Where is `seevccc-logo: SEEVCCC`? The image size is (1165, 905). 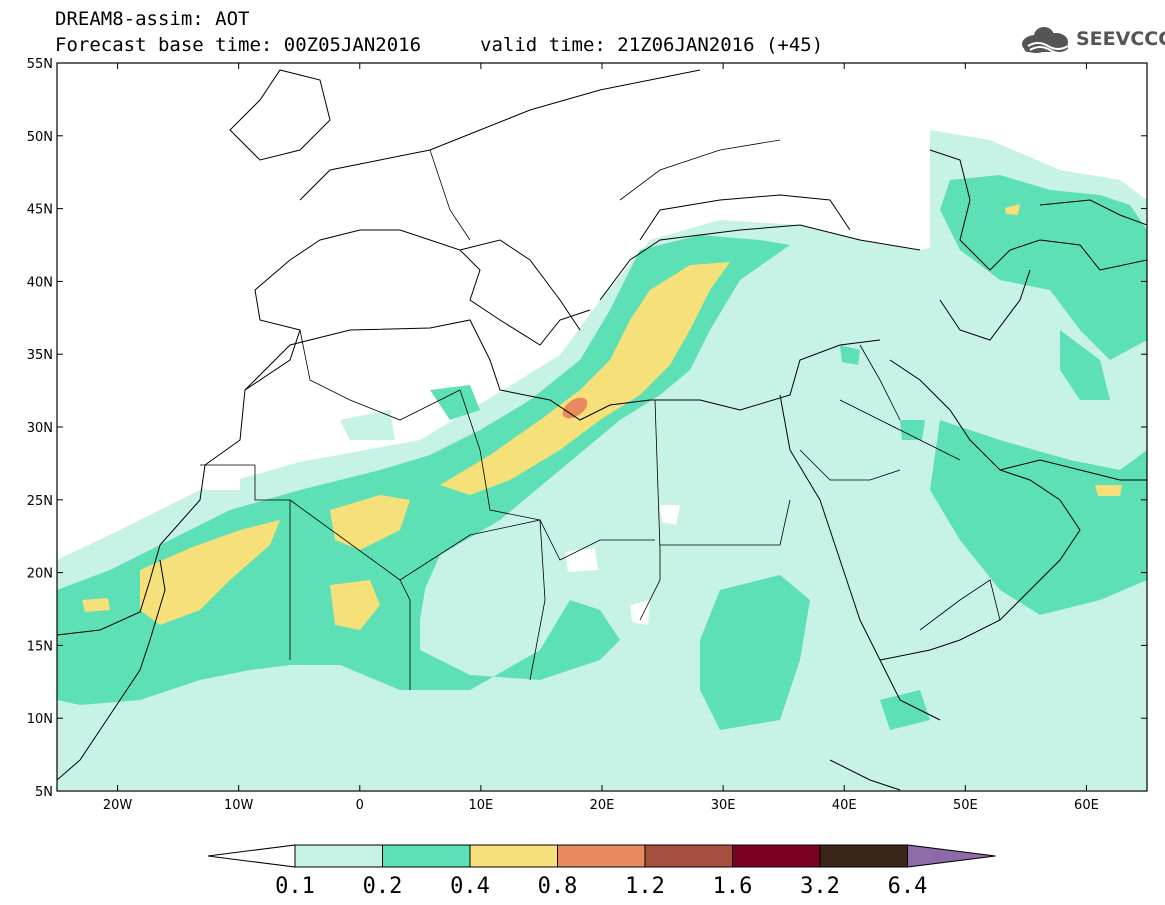
seevccc-logo: SEEVCCC is located at coordinates (1120, 39).